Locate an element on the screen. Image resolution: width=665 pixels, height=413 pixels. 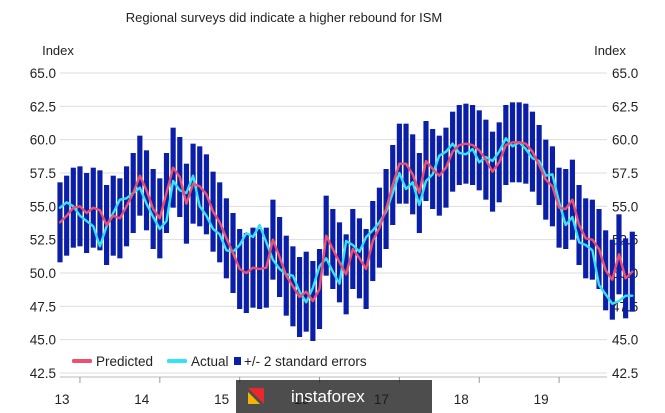
y-tick-label-left: 60.0 is located at coordinates (43, 140).